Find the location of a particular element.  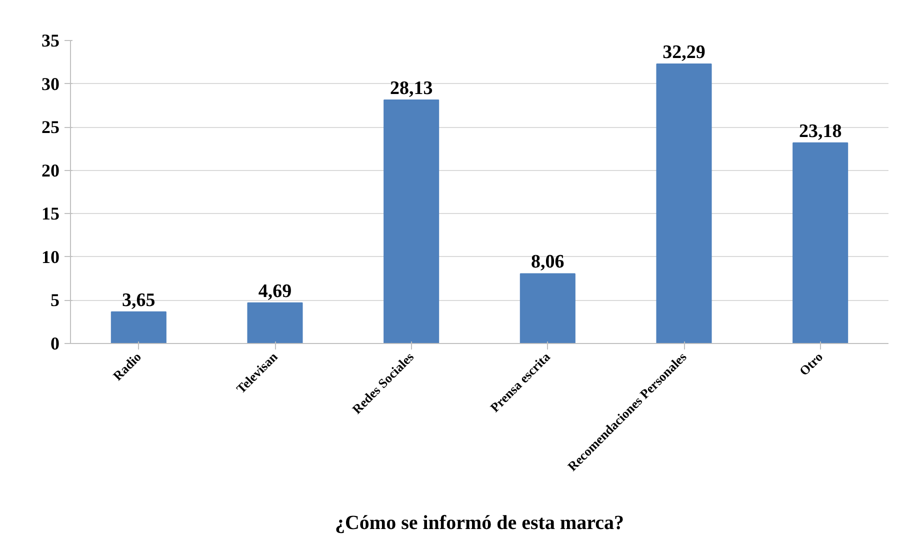

y-tick-label: 0 is located at coordinates (55, 344).